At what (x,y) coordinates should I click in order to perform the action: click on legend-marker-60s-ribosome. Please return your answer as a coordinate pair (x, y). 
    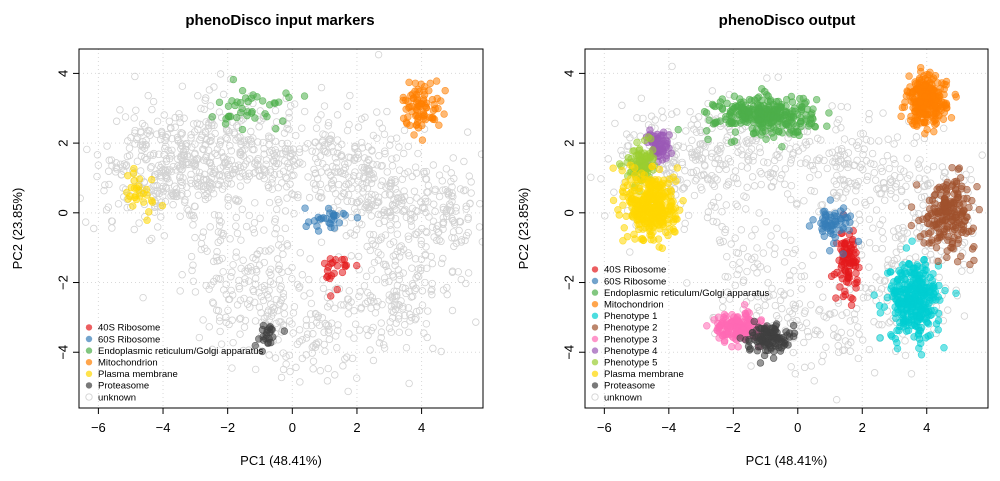
    Looking at the image, I should click on (595, 281).